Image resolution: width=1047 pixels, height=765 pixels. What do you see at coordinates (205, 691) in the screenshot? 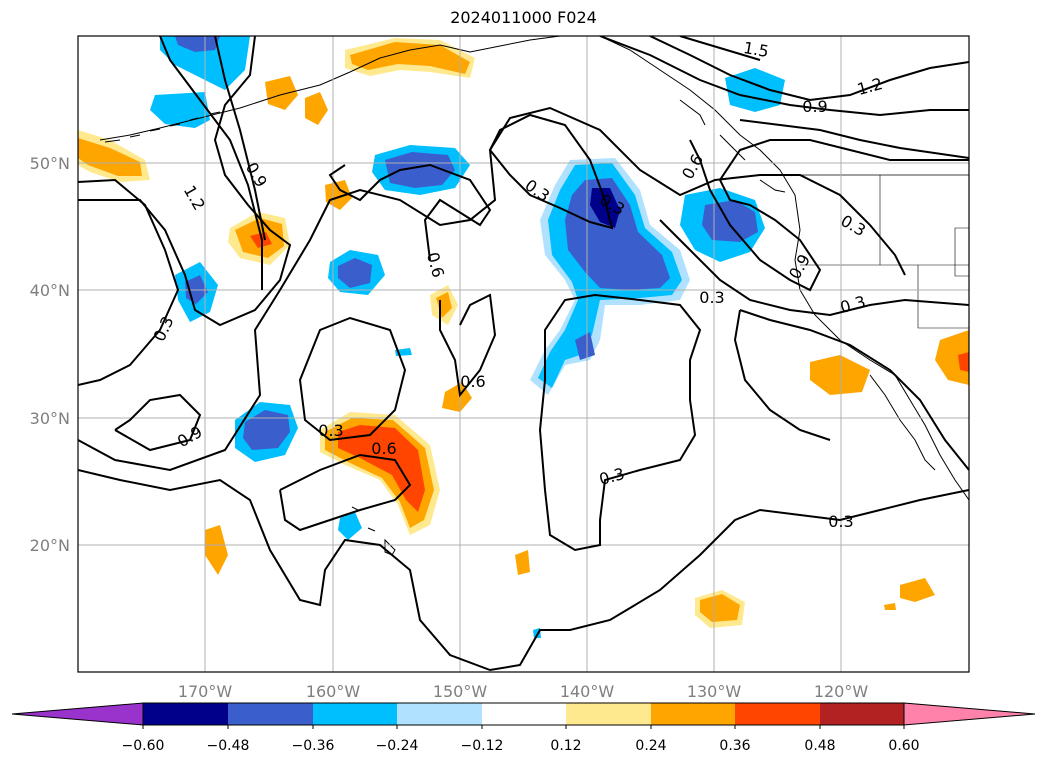
I see `lon-label: 170°W` at bounding box center [205, 691].